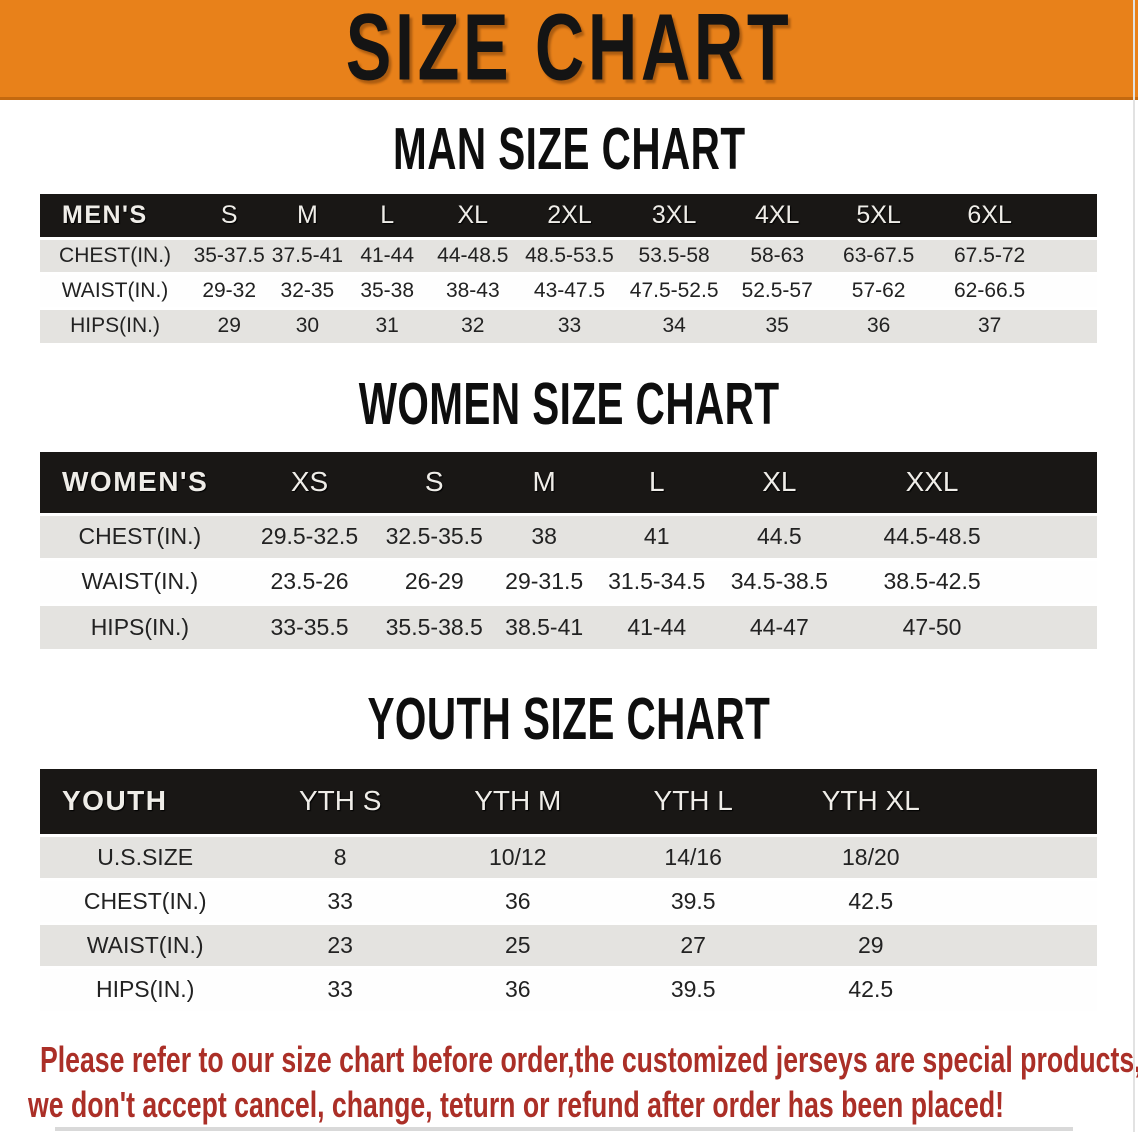 The width and height of the screenshot is (1138, 1132). Describe the element at coordinates (989, 214) in the screenshot. I see `men-column-header-6xl: 6XL` at that location.